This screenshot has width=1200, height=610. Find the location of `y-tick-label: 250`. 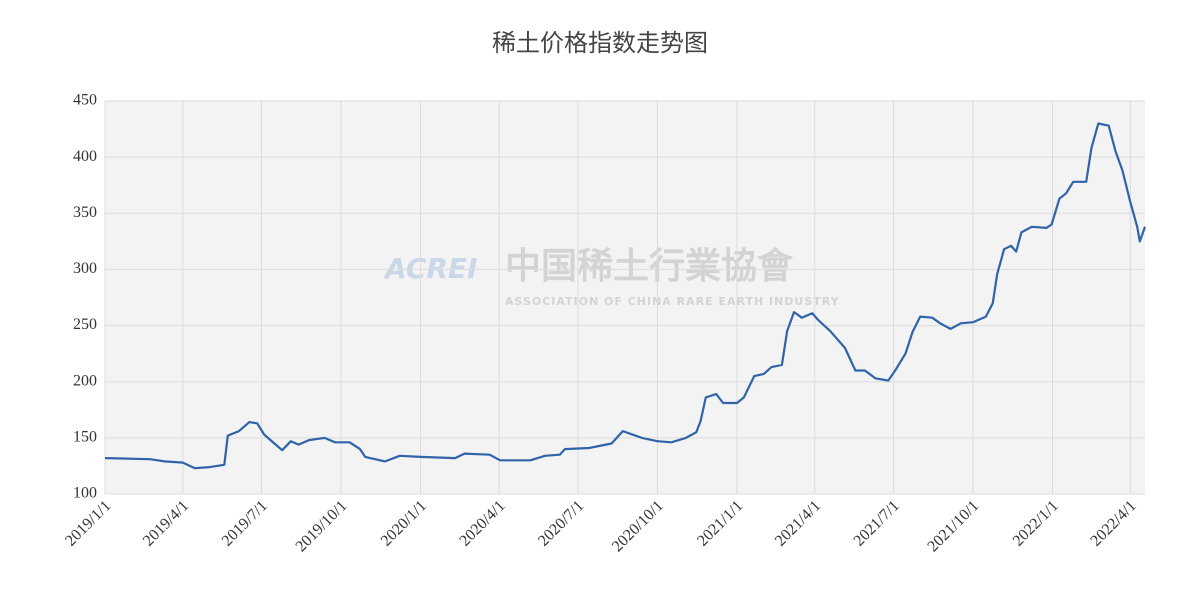

y-tick-label: 250 is located at coordinates (85, 324).